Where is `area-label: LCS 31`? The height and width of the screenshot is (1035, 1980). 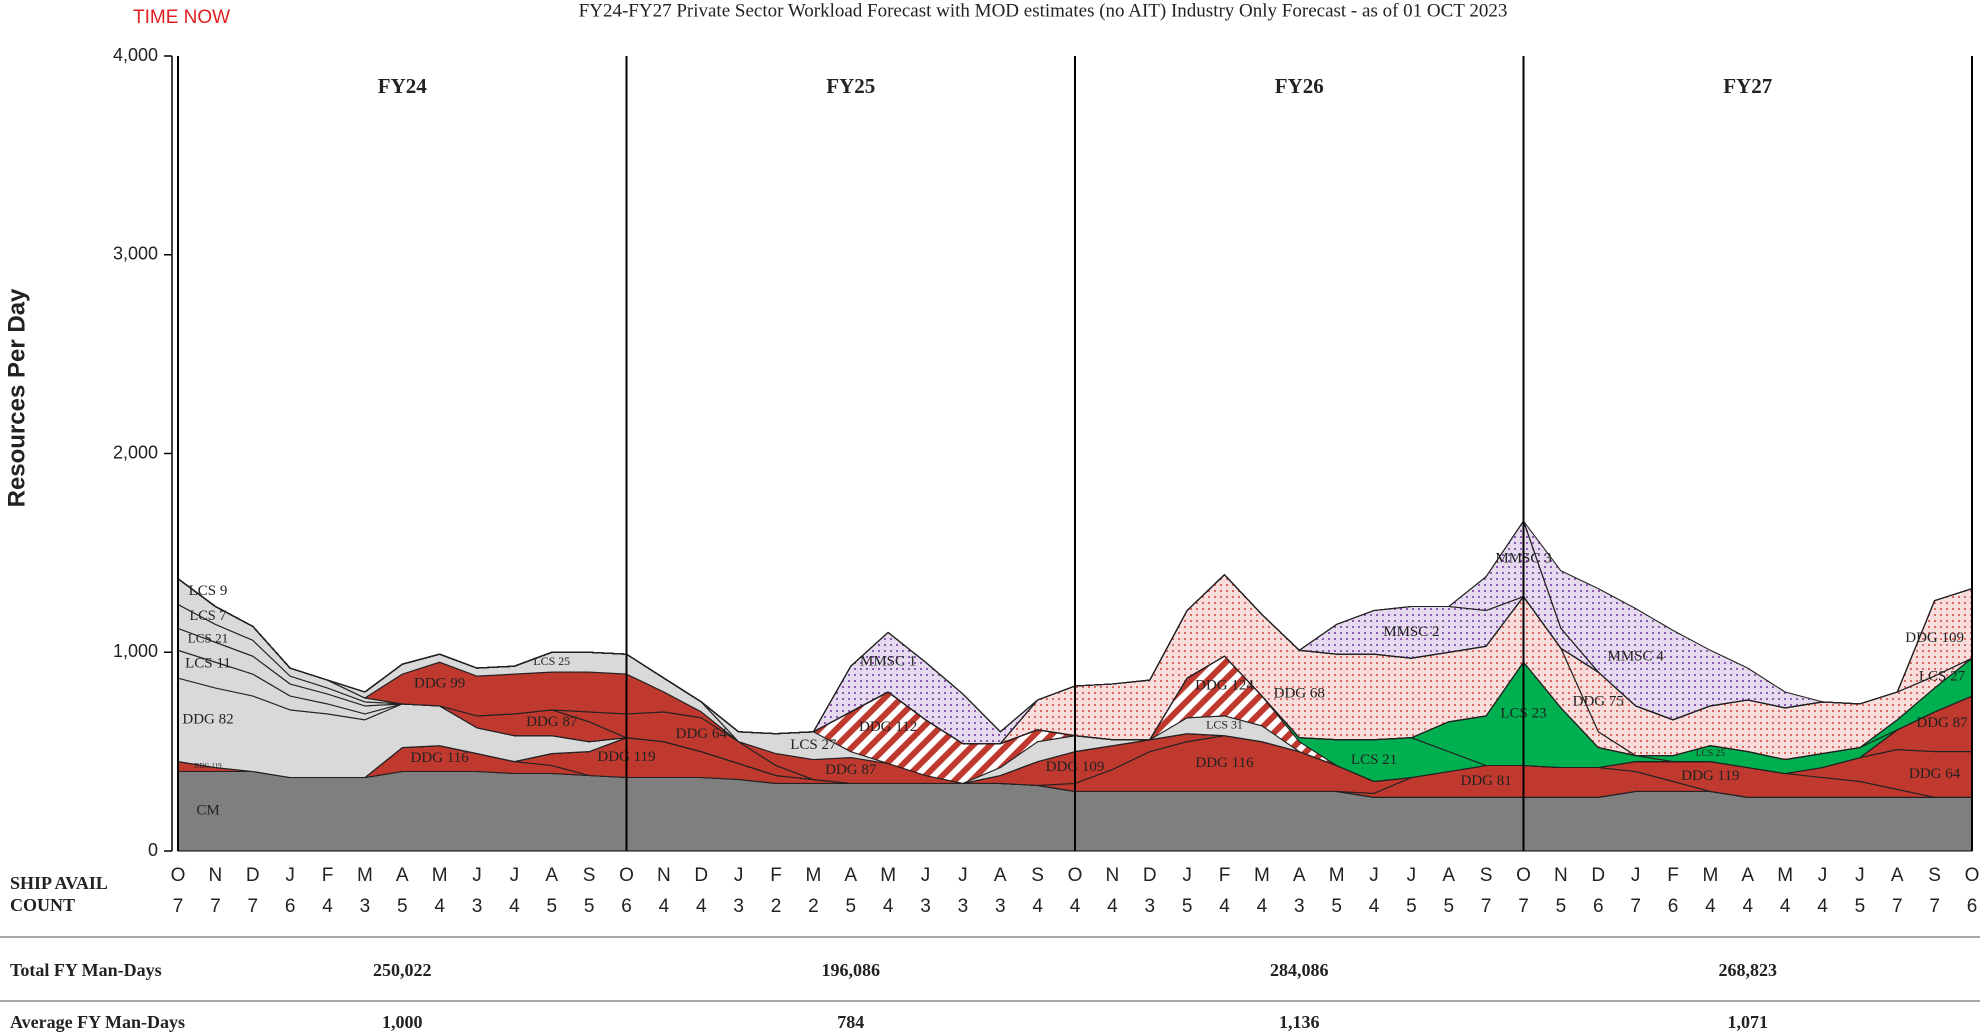
area-label: LCS 31 is located at coordinates (1224, 725).